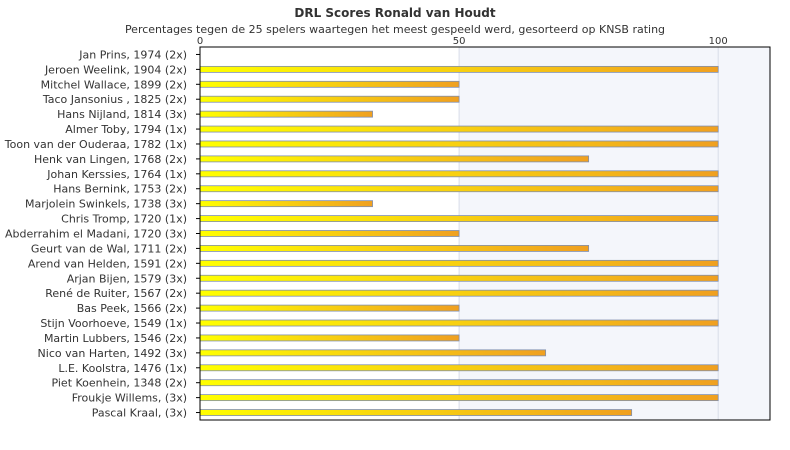 The height and width of the screenshot is (450, 790). What do you see at coordinates (122, 114) in the screenshot?
I see `category-label: Hans Nijland, 1814 (3x)` at bounding box center [122, 114].